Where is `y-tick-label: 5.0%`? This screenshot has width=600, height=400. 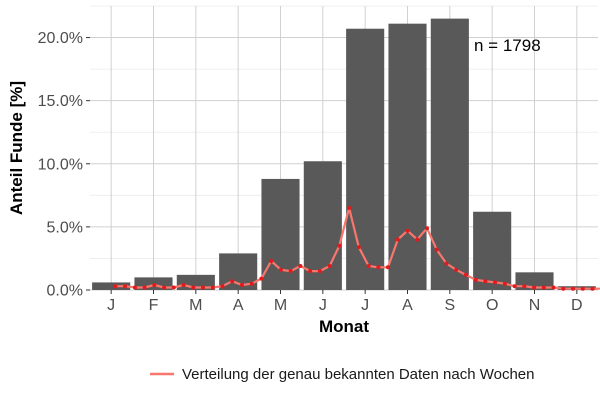
y-tick-label: 5.0% is located at coordinates (65, 227).